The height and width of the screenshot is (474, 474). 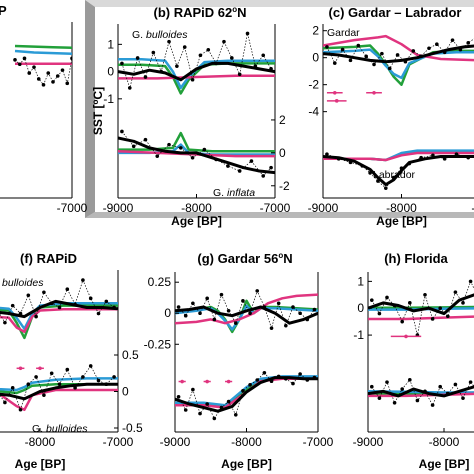 What do you see at coordinates (246, 464) in the screenshot?
I see `x-axis-label: Age [BP]` at bounding box center [246, 464].